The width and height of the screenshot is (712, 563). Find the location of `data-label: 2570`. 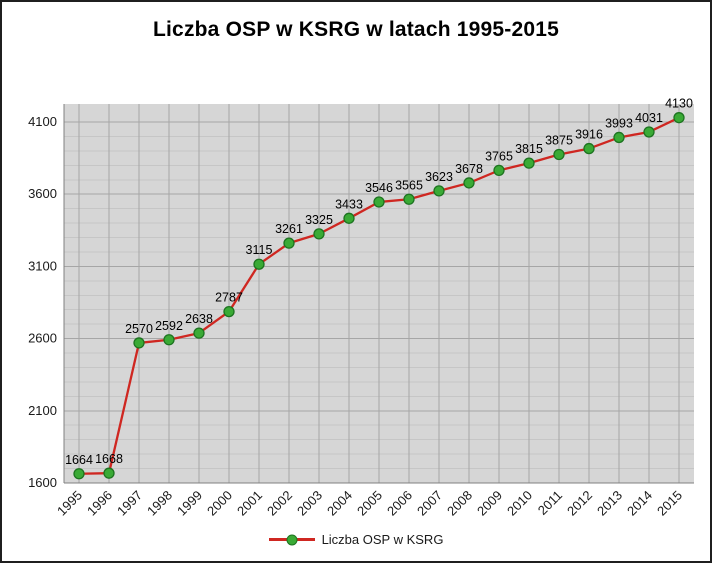

data-label: 2570 is located at coordinates (139, 329).